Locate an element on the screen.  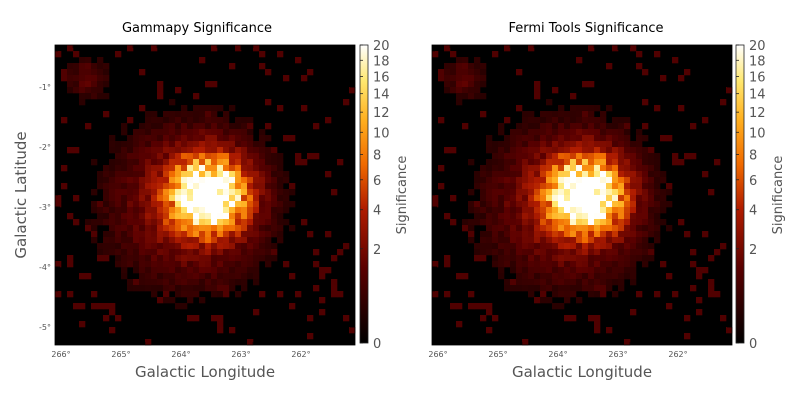
colorbar-tick-label: 20 is located at coordinates (381, 46).